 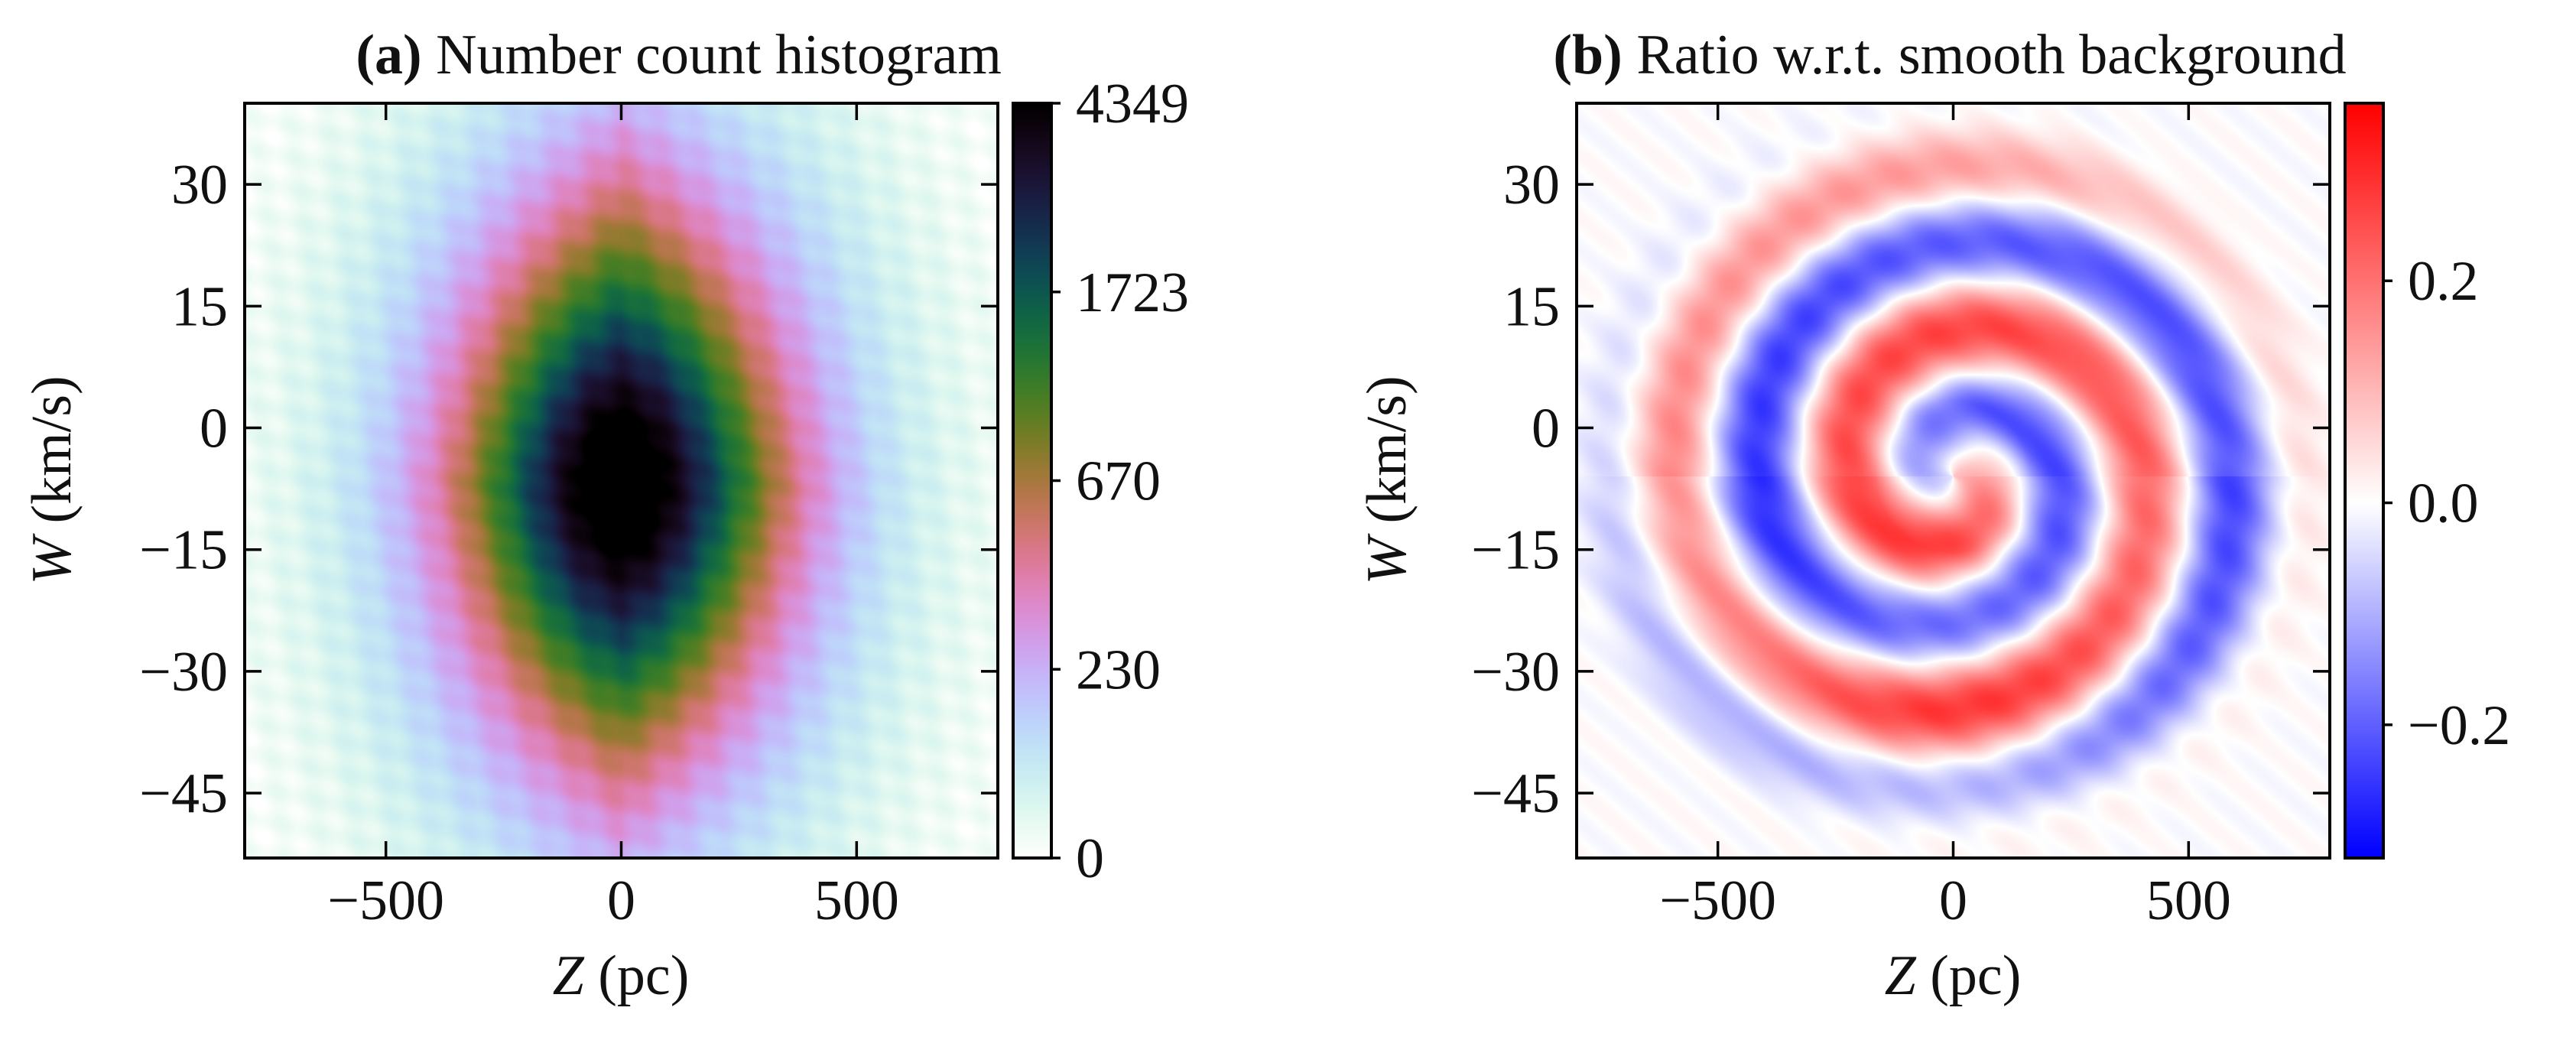 What do you see at coordinates (386, 900) in the screenshot?
I see `panel-a-xtick-label: −500` at bounding box center [386, 900].